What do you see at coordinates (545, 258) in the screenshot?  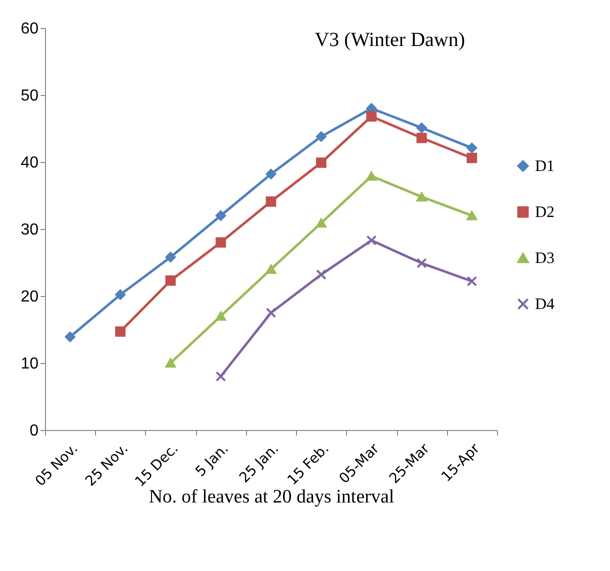 I see `legend-label: D3` at bounding box center [545, 258].